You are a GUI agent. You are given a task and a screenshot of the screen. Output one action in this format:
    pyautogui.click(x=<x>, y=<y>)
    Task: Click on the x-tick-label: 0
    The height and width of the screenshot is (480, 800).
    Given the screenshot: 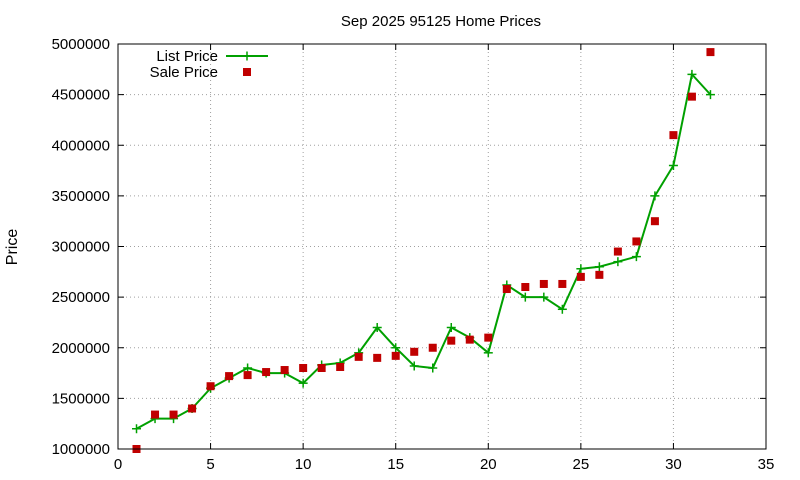 What is the action you would take?
    pyautogui.click(x=118, y=464)
    